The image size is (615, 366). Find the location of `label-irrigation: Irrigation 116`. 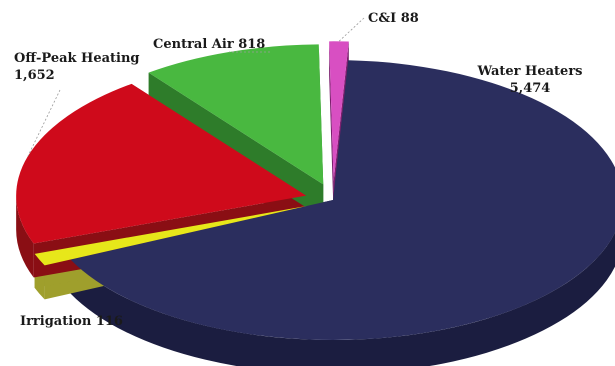

label-irrigation: Irrigation 116 is located at coordinates (71, 321).